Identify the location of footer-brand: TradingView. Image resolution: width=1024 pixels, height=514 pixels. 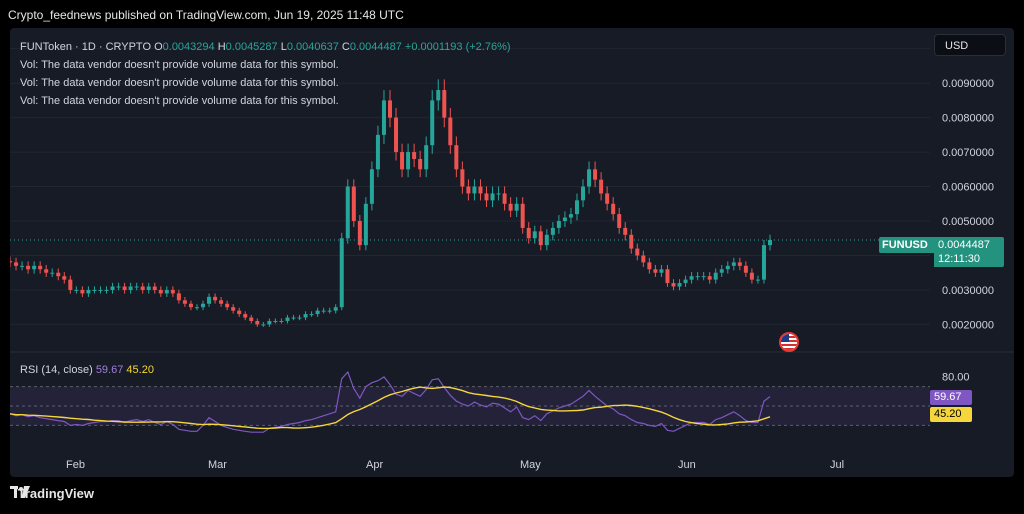
(55, 493).